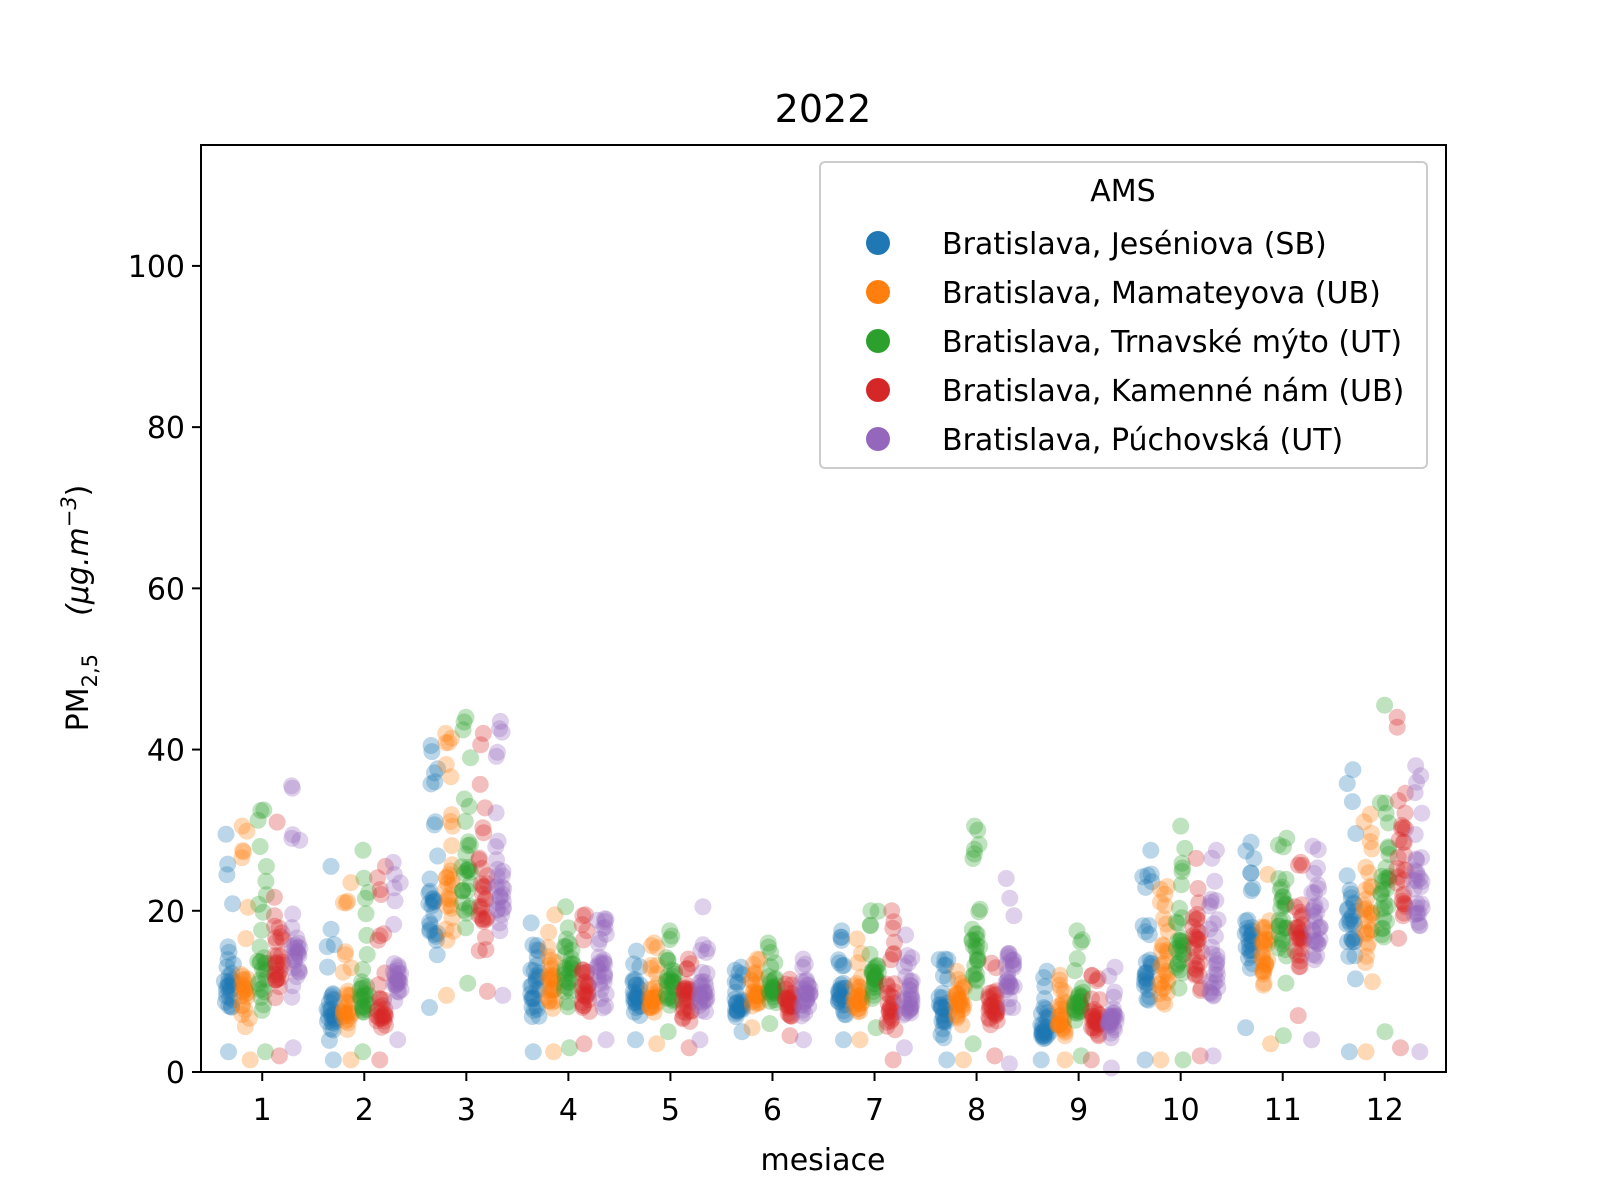 The width and height of the screenshot is (1600, 1200). Describe the element at coordinates (1123, 315) in the screenshot. I see `legend-box` at that location.